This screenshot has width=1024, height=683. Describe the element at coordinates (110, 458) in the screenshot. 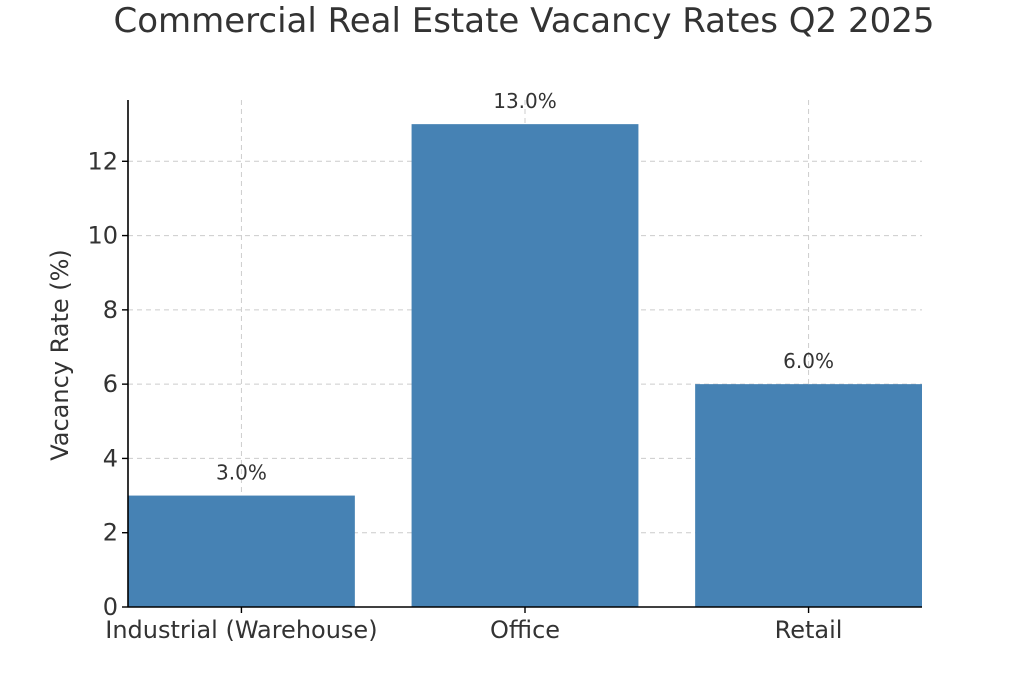

I see `y-tick-label: 4` at that location.